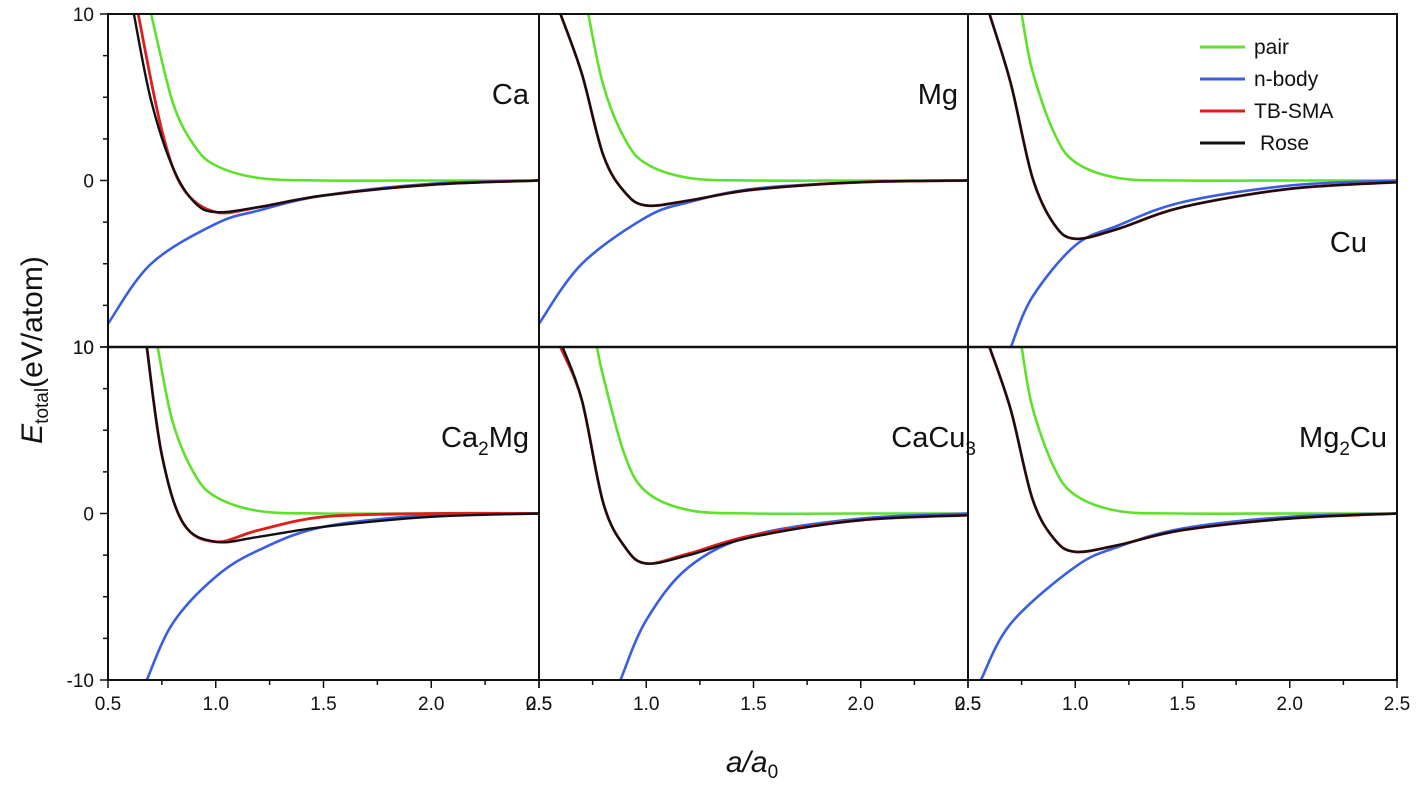  What do you see at coordinates (42, 406) in the screenshot?
I see `y-axis-title-subscript: total` at bounding box center [42, 406].